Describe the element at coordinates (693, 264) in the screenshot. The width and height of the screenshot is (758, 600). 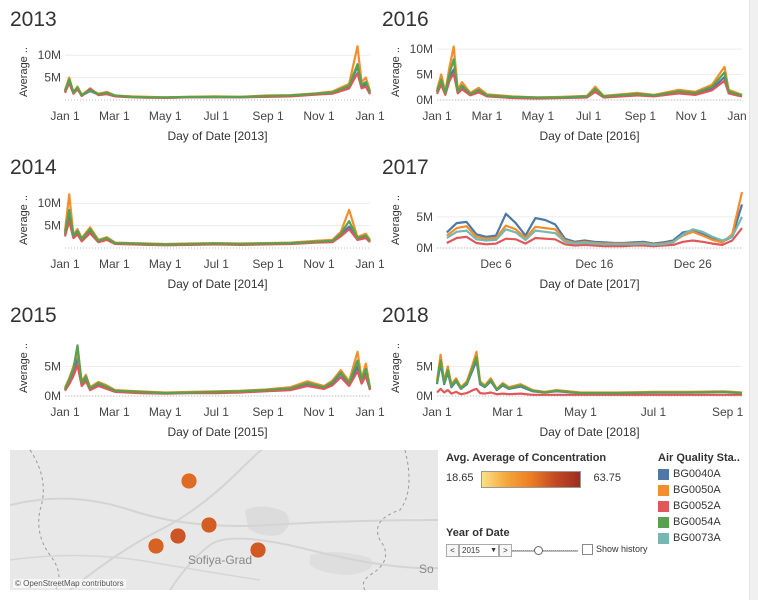
I see `x-tick-label: Dec 26` at that location.